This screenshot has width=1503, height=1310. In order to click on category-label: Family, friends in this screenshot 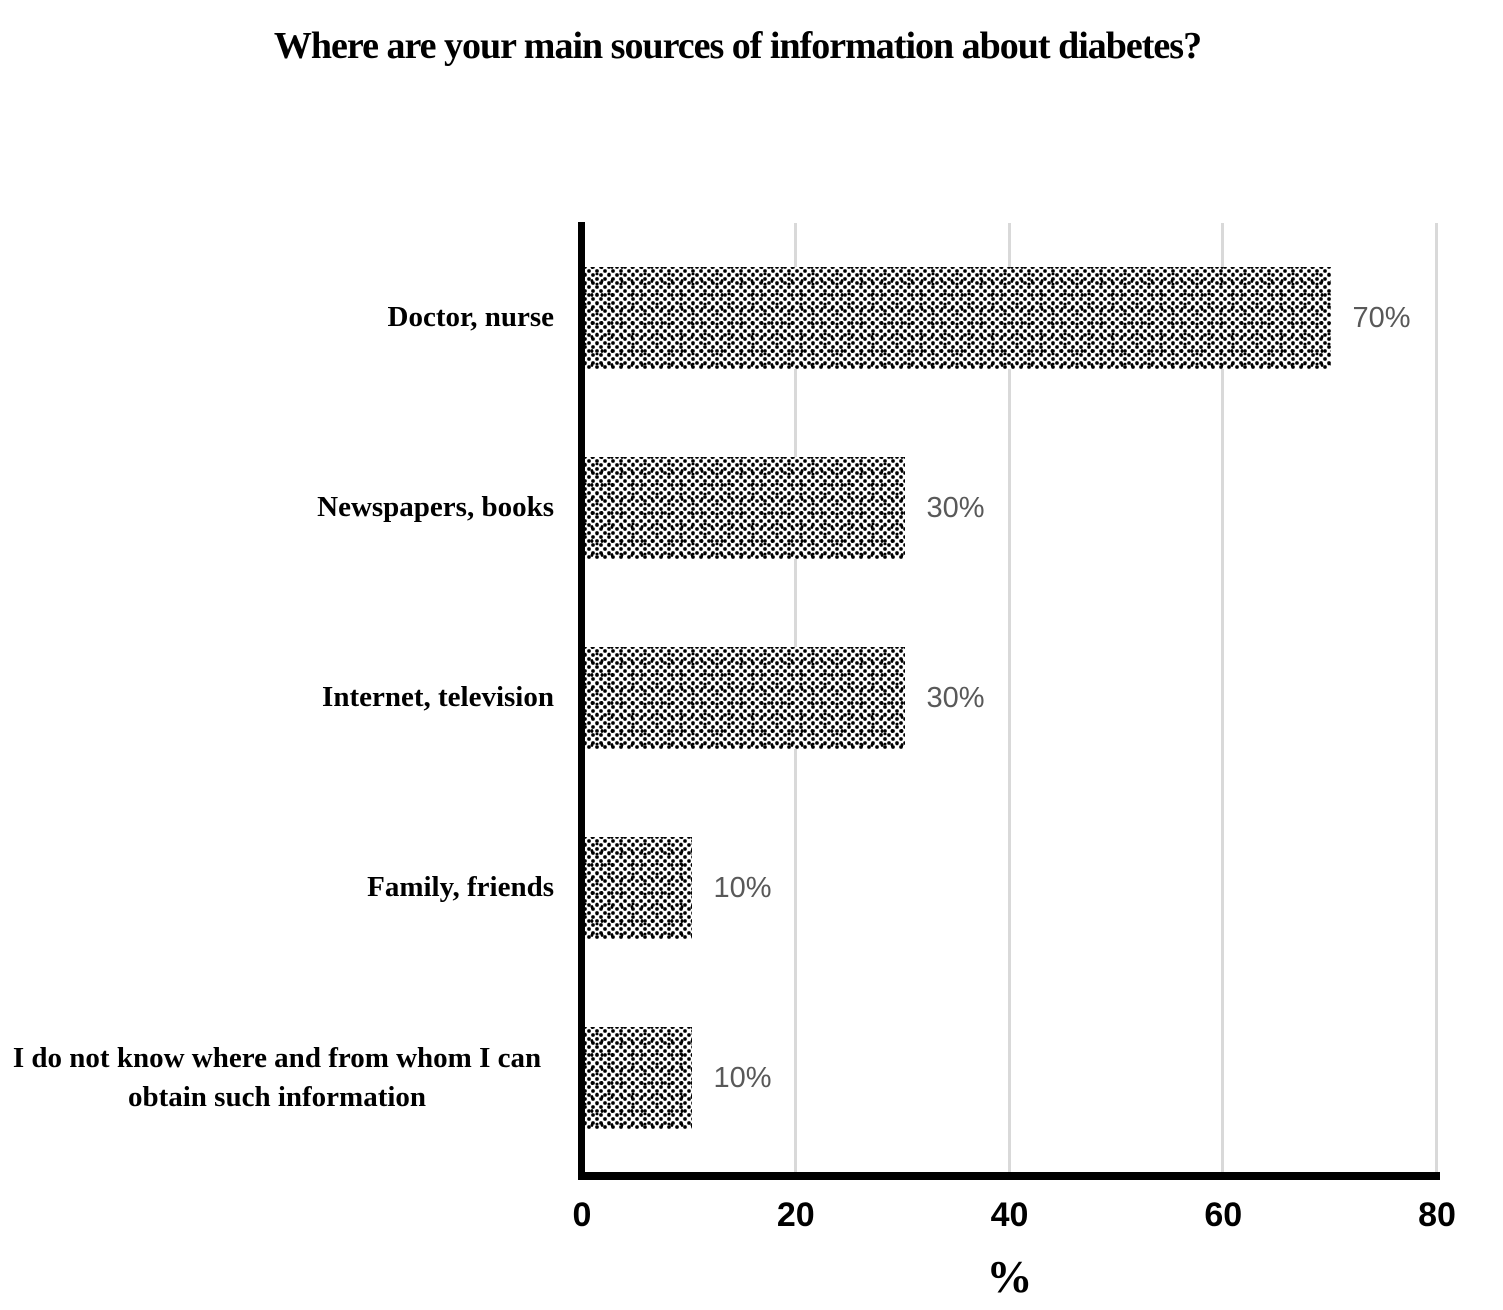, I will do `click(460, 887)`.